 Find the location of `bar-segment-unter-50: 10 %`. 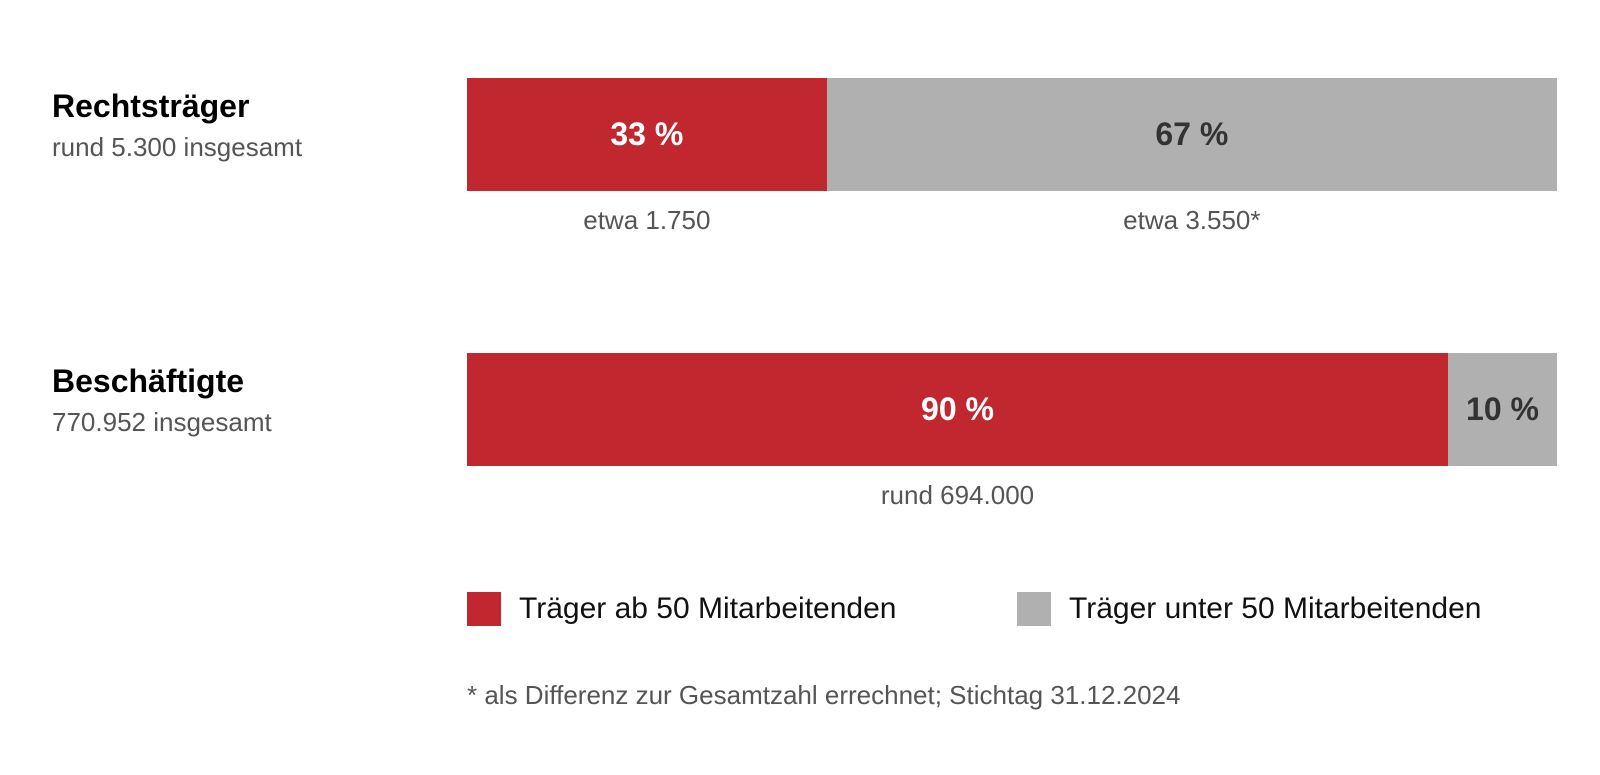

bar-segment-unter-50: 10 % is located at coordinates (1502, 409).